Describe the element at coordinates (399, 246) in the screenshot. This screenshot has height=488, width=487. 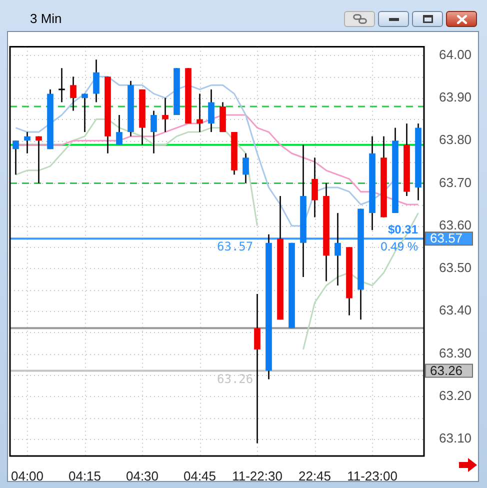
I see `annotation: 0.49 %` at that location.